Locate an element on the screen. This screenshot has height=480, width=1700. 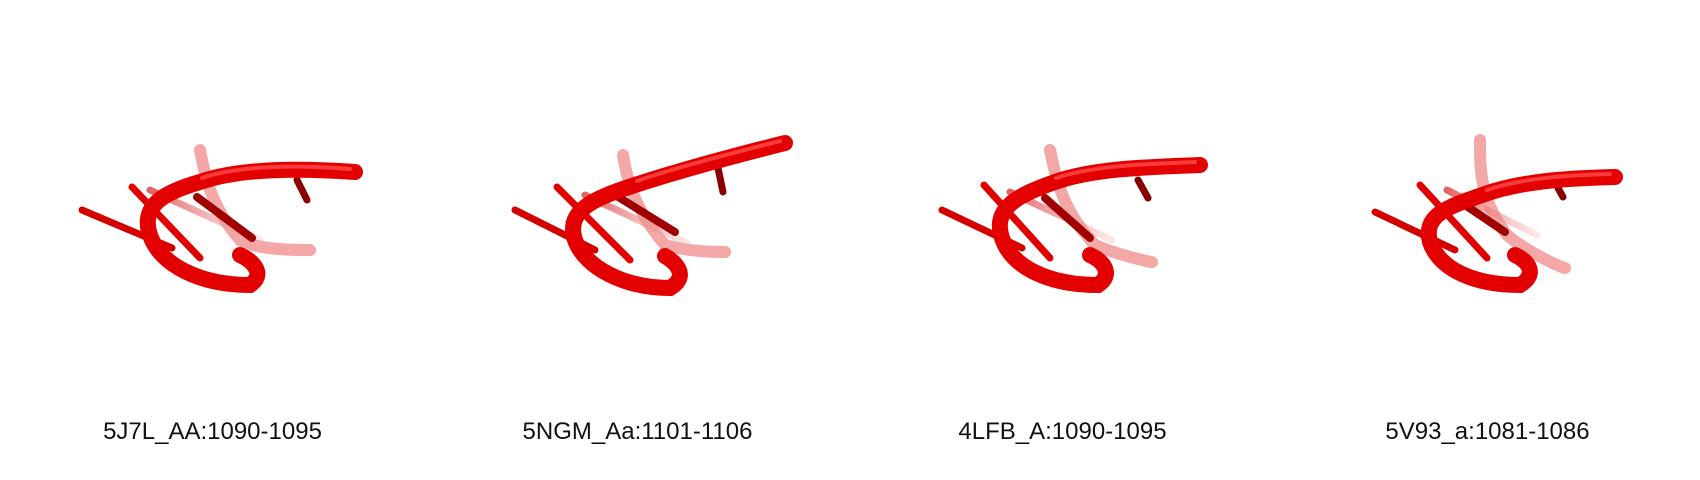
structure-label: 5NGM_Aa:1101-1106 is located at coordinates (637, 431).